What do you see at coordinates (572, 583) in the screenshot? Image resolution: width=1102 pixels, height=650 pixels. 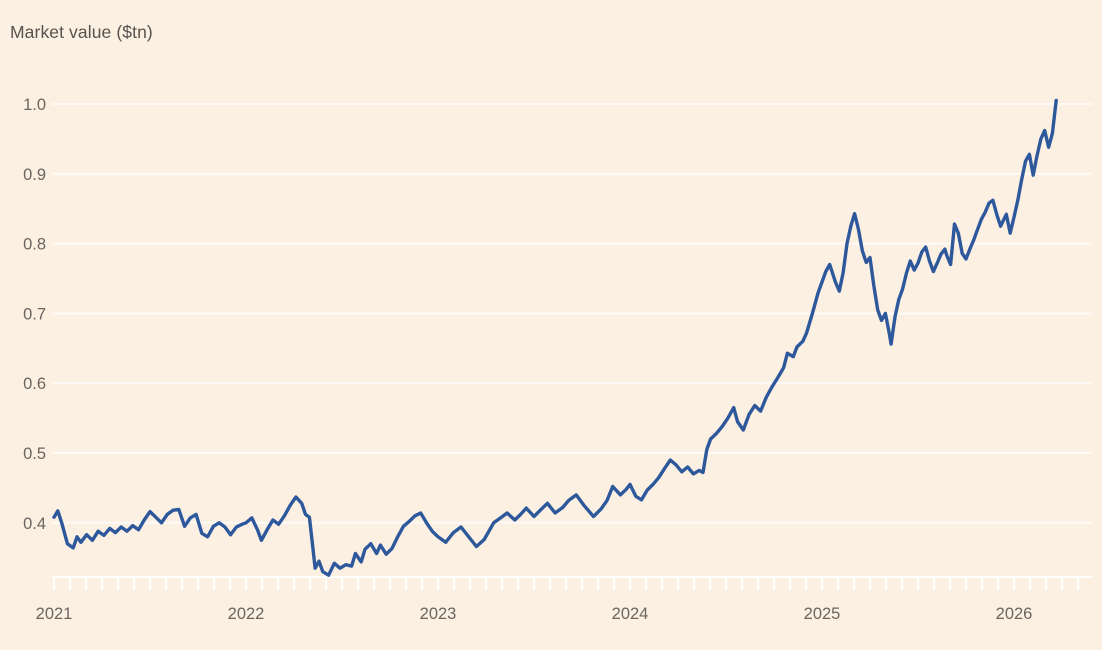 I see `x-axis-group` at bounding box center [572, 583].